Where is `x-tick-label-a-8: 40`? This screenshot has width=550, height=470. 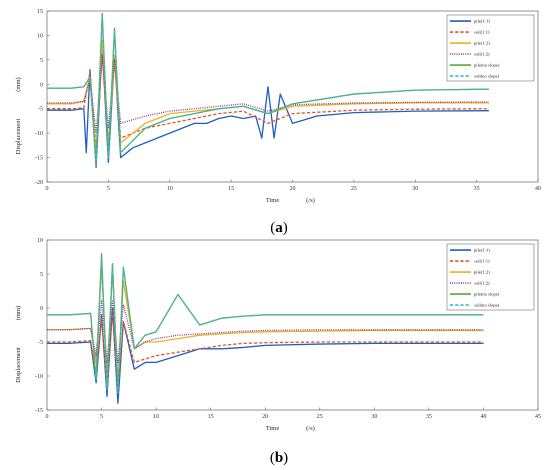
x-tick-label-a-8: 40 is located at coordinates (538, 189).